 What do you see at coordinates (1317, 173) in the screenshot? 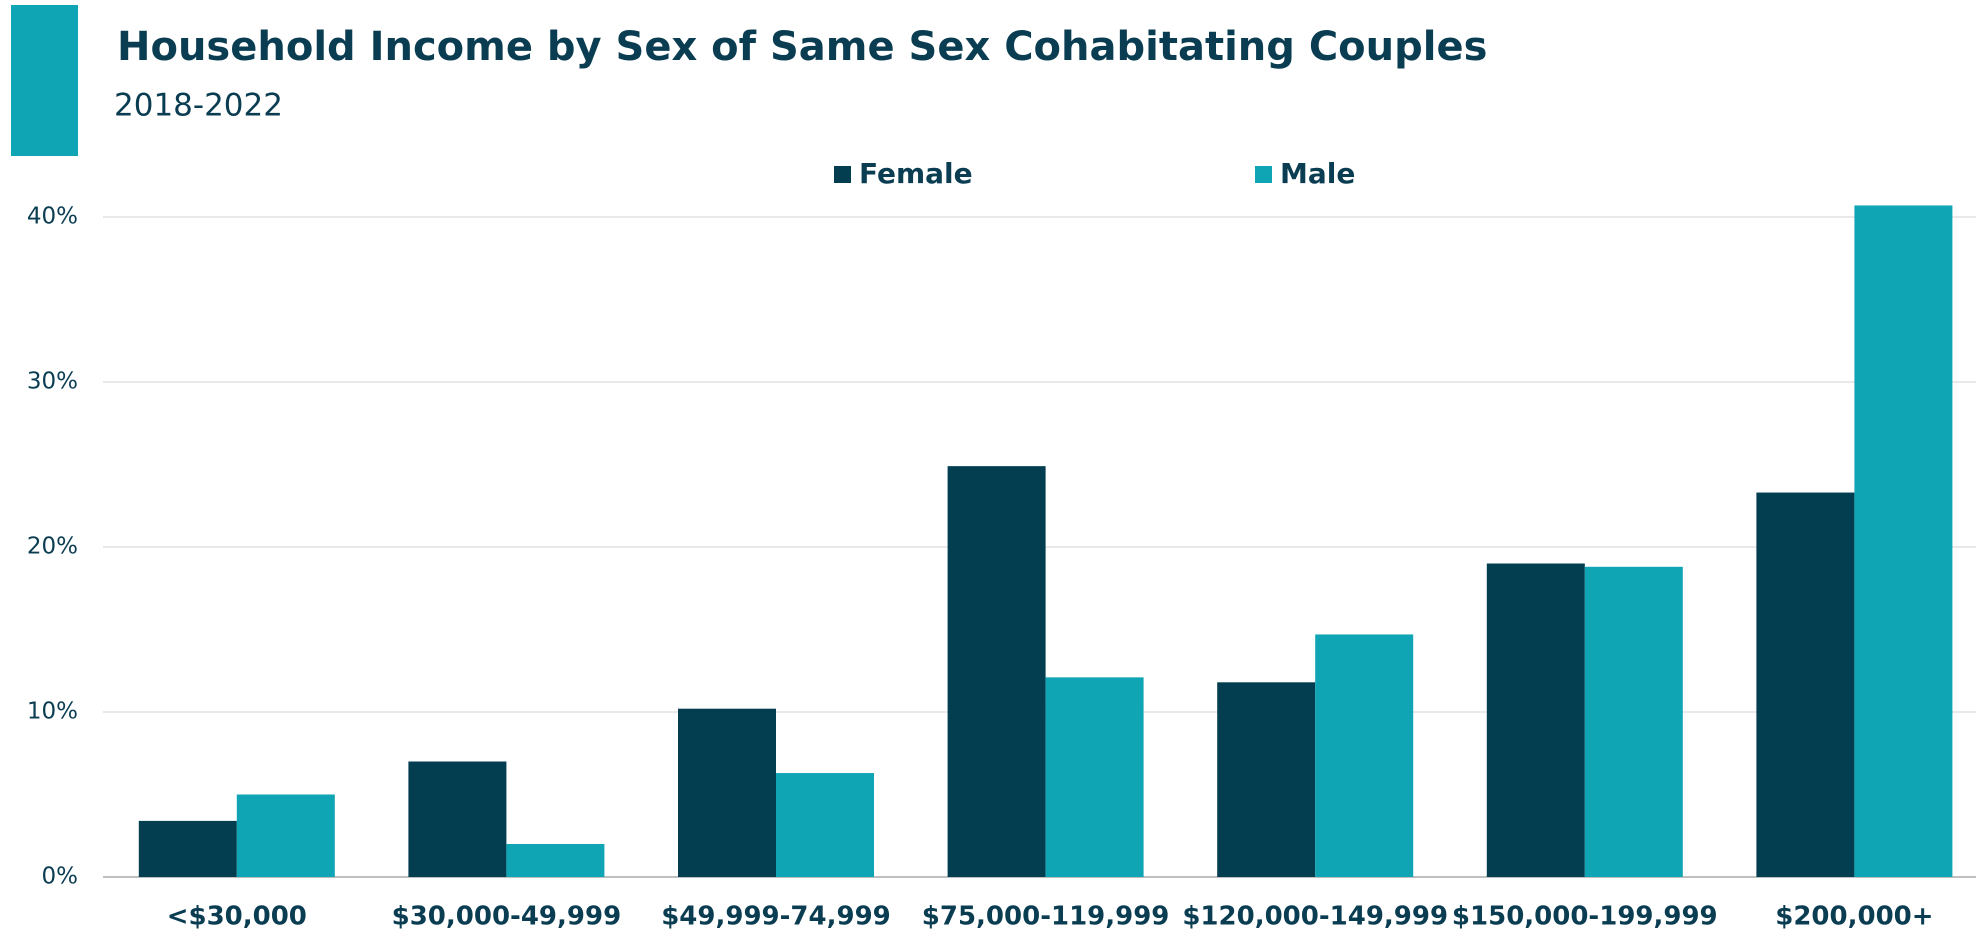
I see `legend-label: Male` at bounding box center [1317, 173].